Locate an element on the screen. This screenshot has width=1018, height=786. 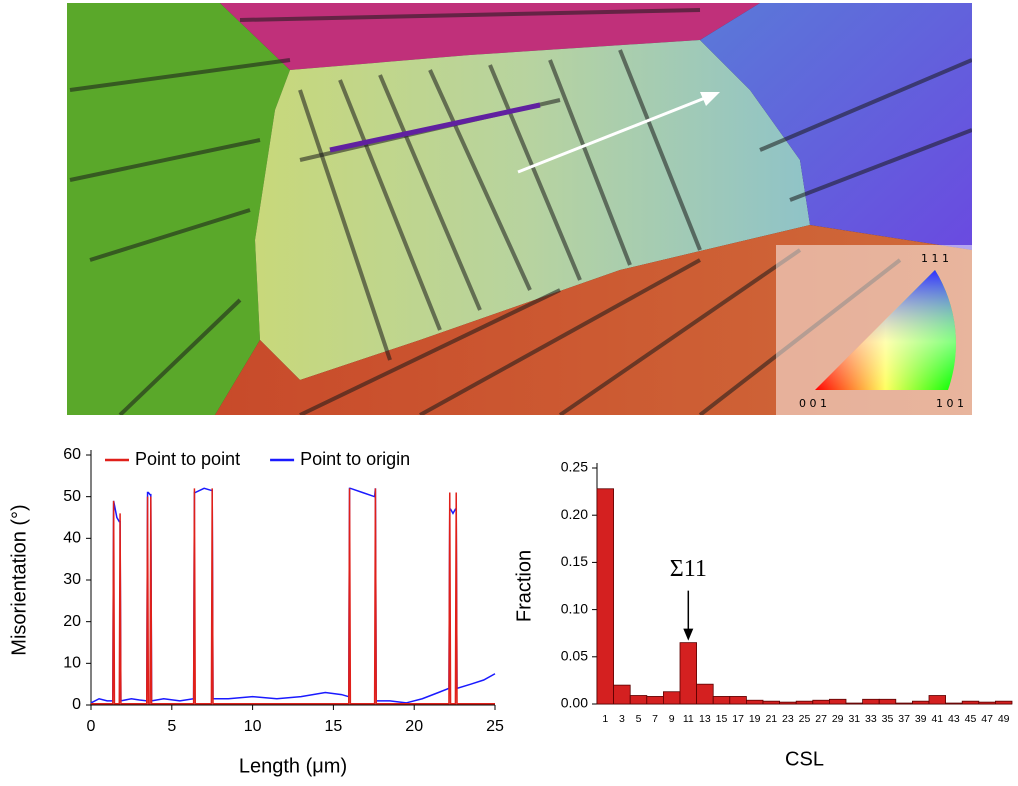
x-tick-label: 9 is located at coordinates (672, 719).